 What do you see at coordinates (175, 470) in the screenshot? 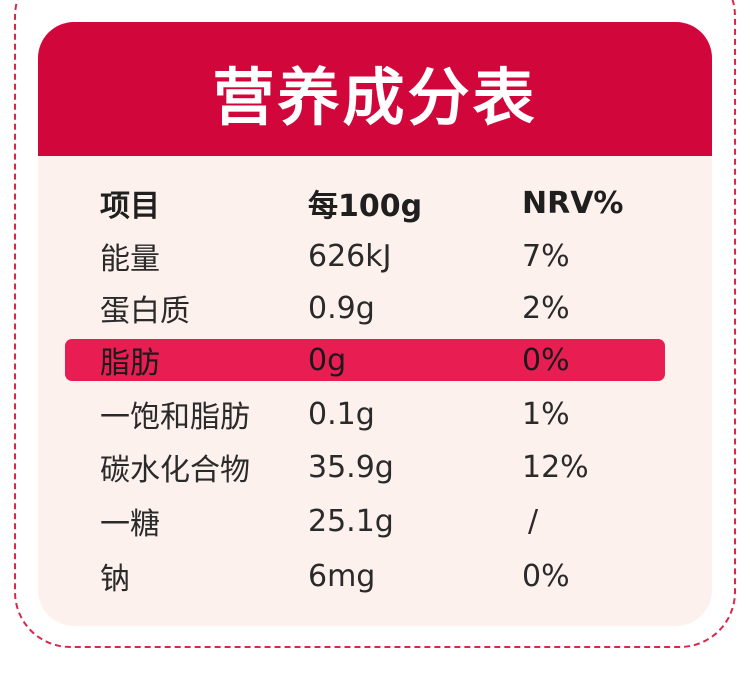
I see `nutrient-name: 碳水化合物` at bounding box center [175, 470].